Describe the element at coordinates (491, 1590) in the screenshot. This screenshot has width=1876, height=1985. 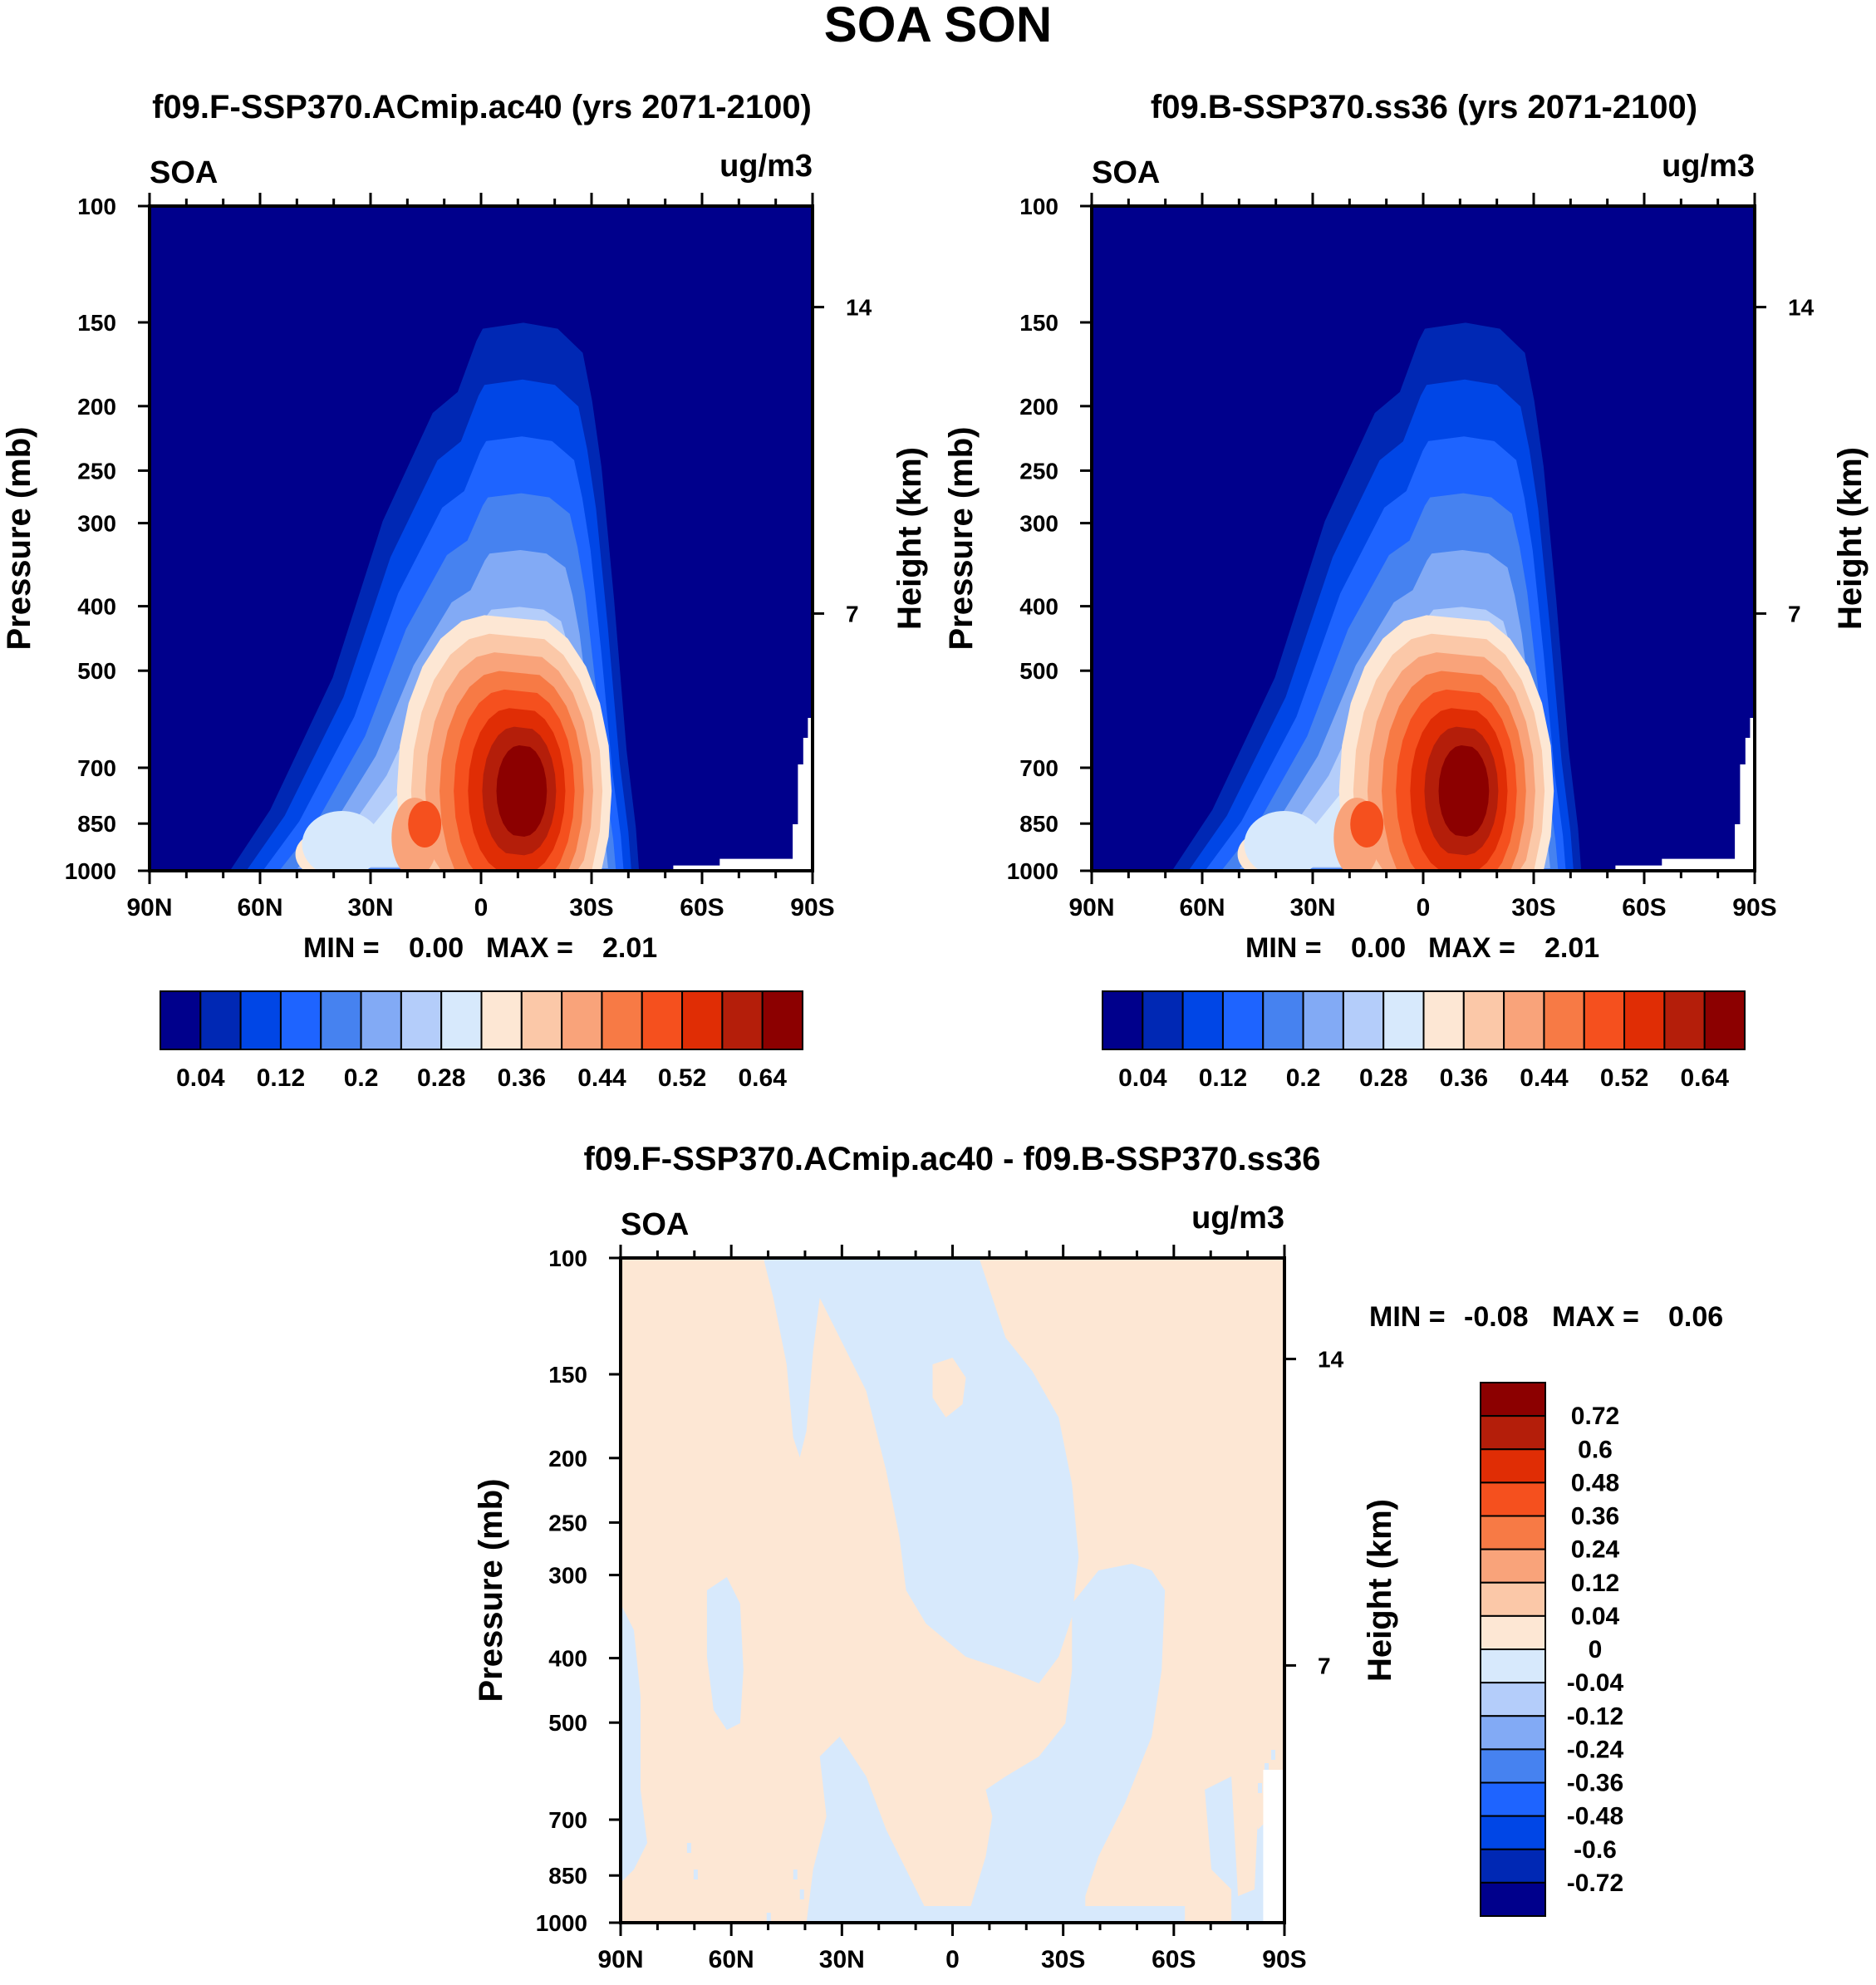
I see `y-axis-label: Pressure (mb)` at that location.